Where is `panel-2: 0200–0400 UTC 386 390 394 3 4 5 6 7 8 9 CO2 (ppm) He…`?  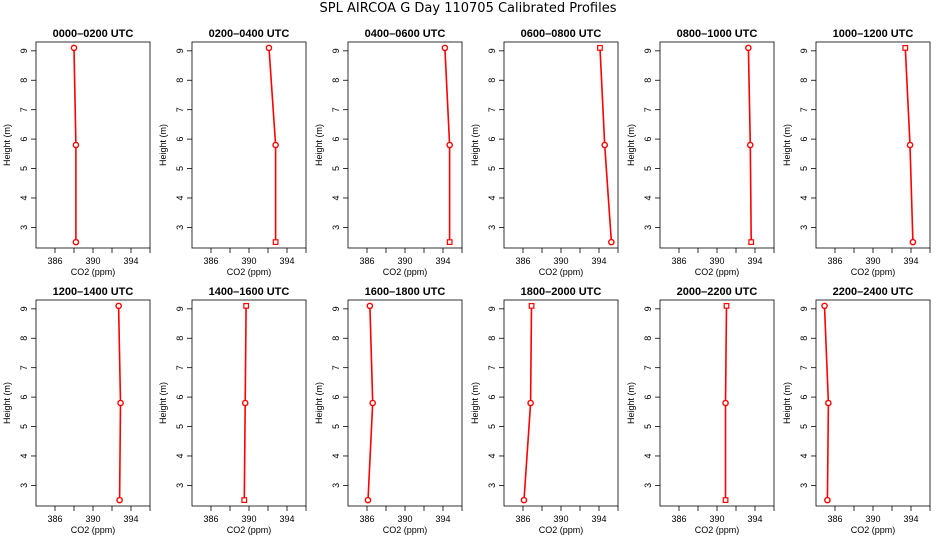 panel-2: 0200–0400 UTC 386 390 394 3 4 5 6 7 8 9 CO2 (ppm) He… is located at coordinates (232, 152).